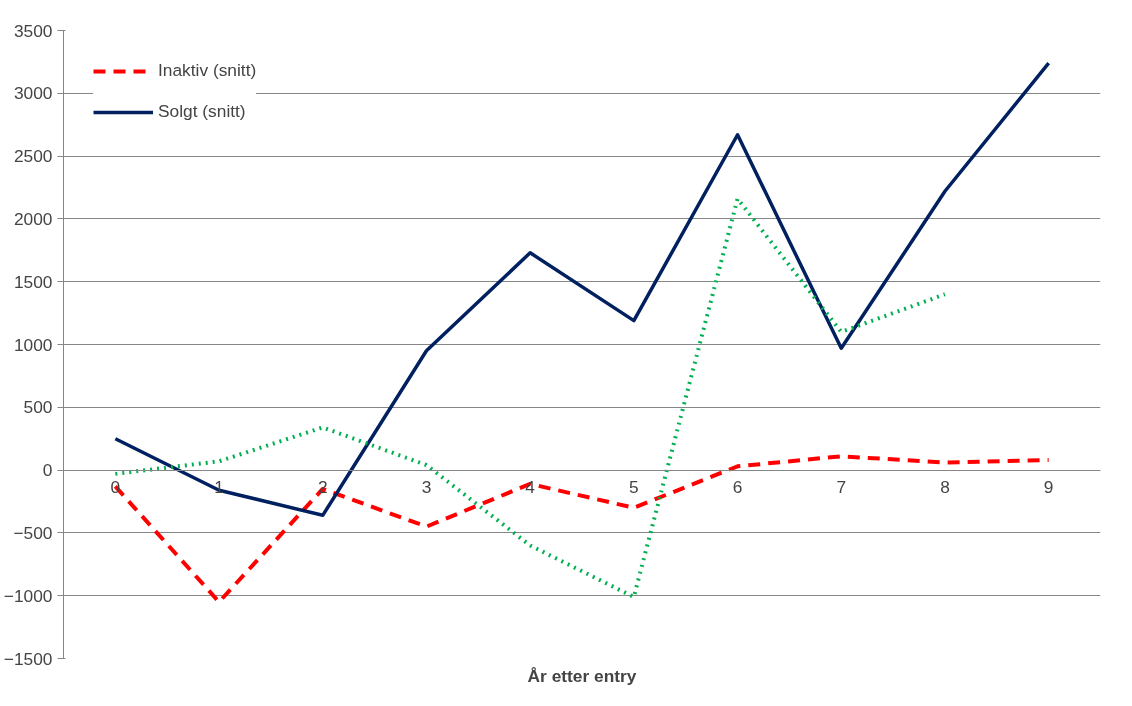  I want to click on y-tick-label: 2500, so click(33, 156).